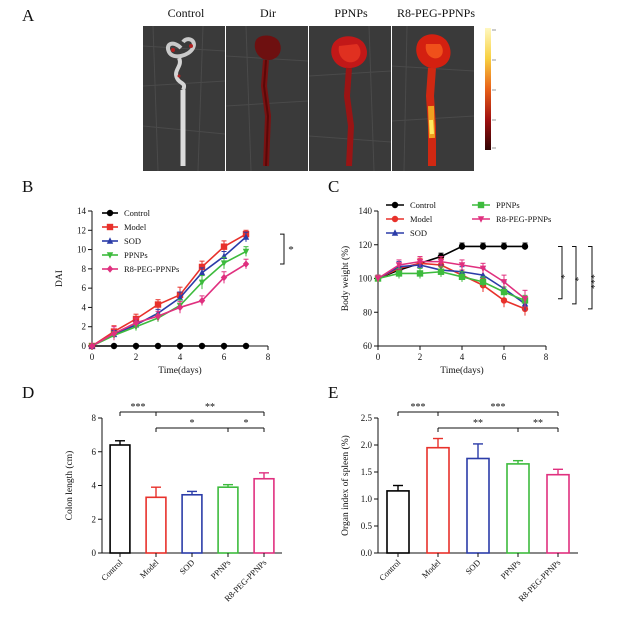 This screenshot has height=618, width=631. I want to click on panel-c-line-model, so click(451, 286).